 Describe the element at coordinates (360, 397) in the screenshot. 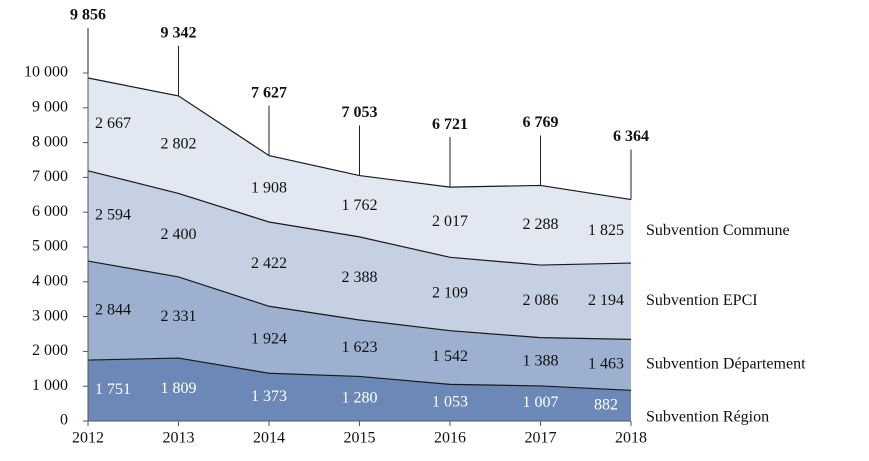

I see `value-label: 1 280` at that location.